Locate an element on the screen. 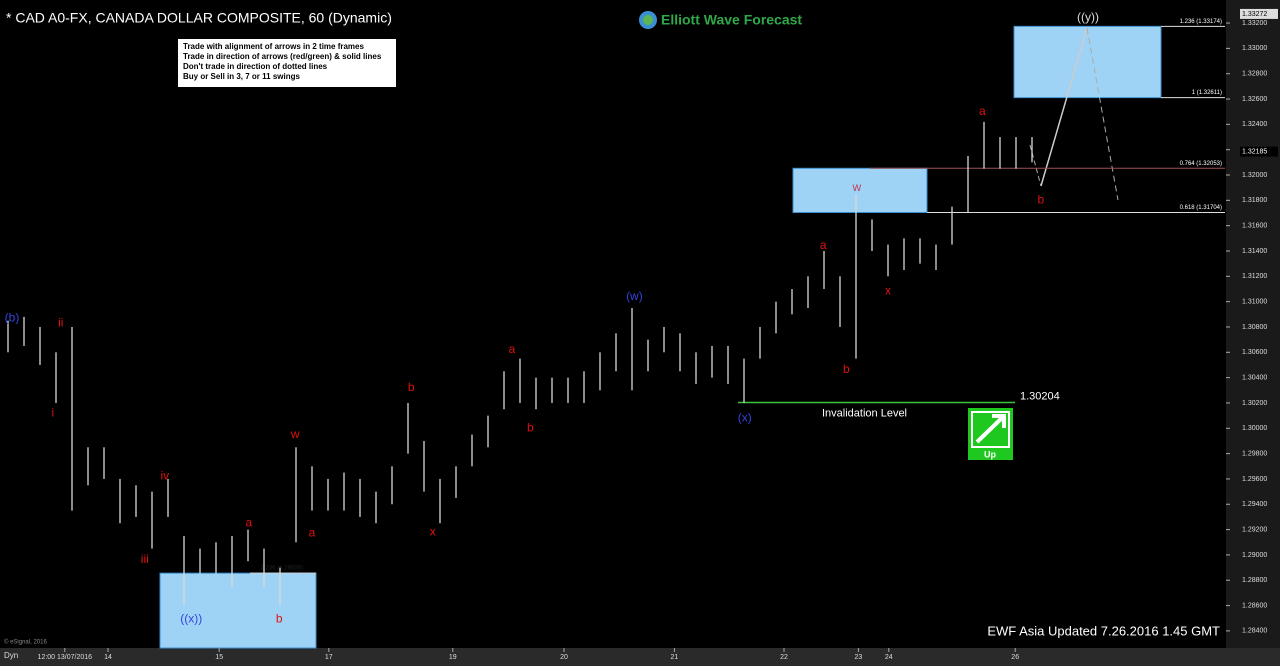  fib-label: 1 (1.32611) is located at coordinates (1207, 93).